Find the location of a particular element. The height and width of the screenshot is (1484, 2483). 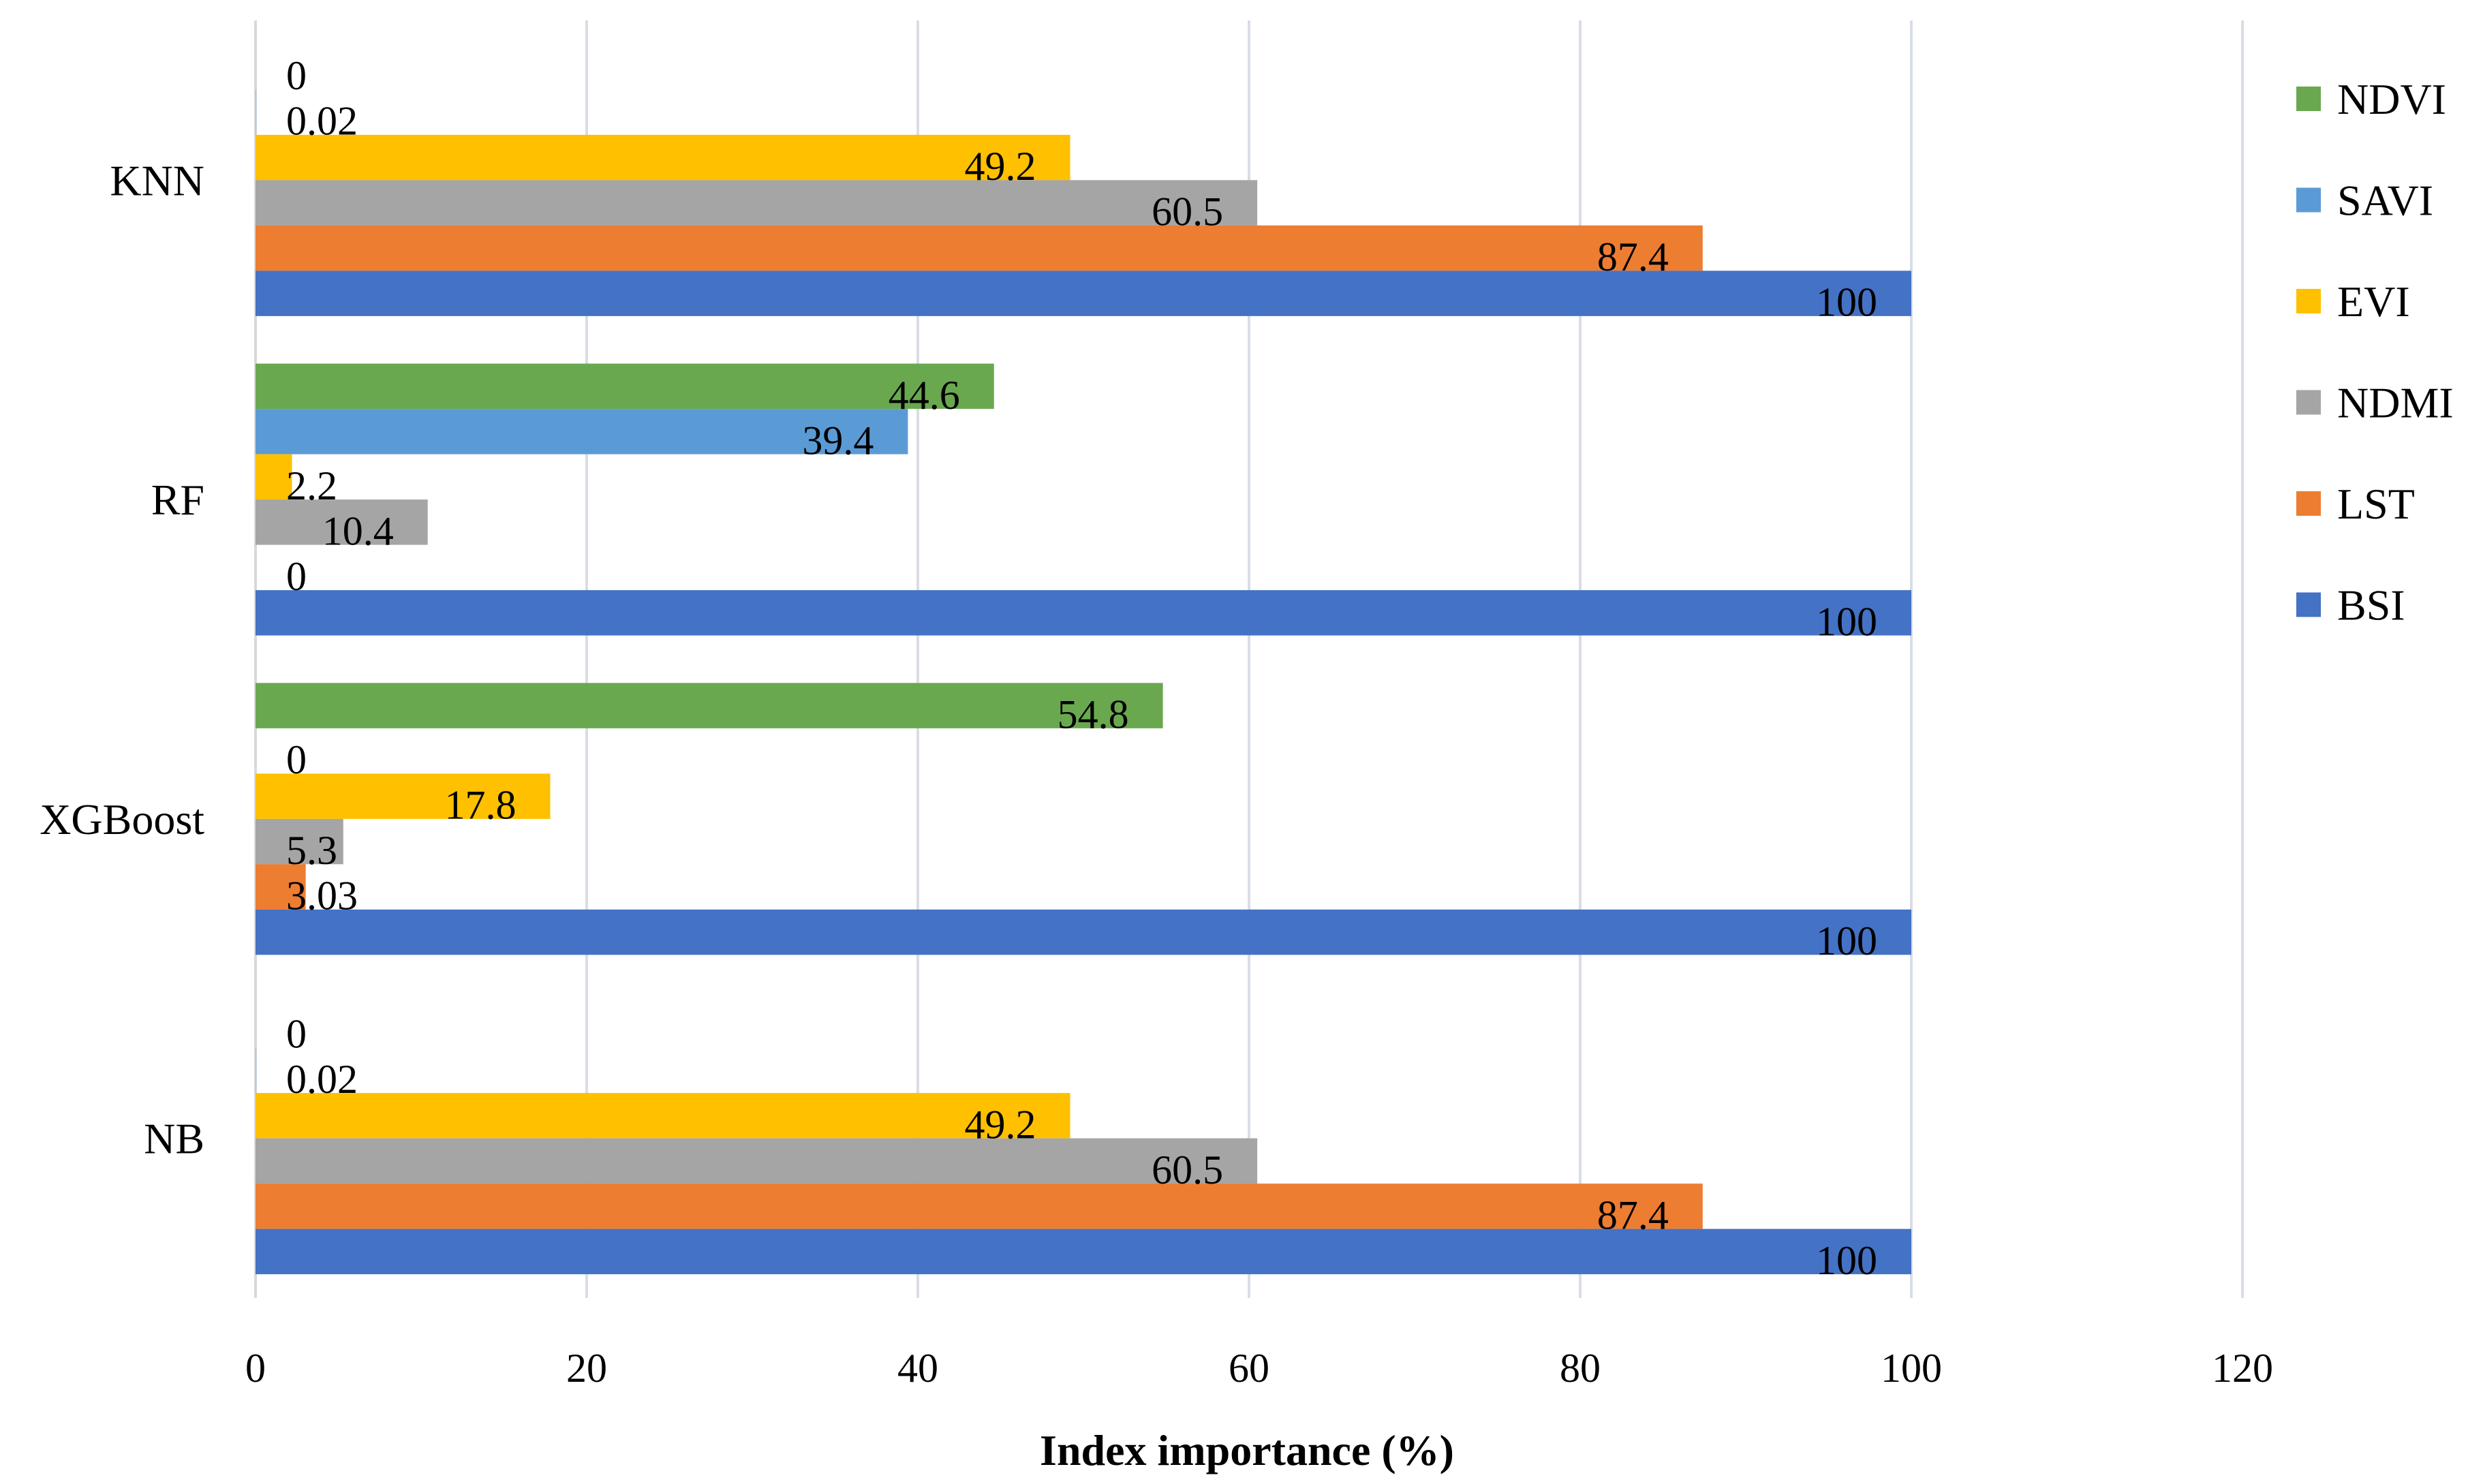

data-label-xgboost-evi: 17.8 is located at coordinates (480, 806).